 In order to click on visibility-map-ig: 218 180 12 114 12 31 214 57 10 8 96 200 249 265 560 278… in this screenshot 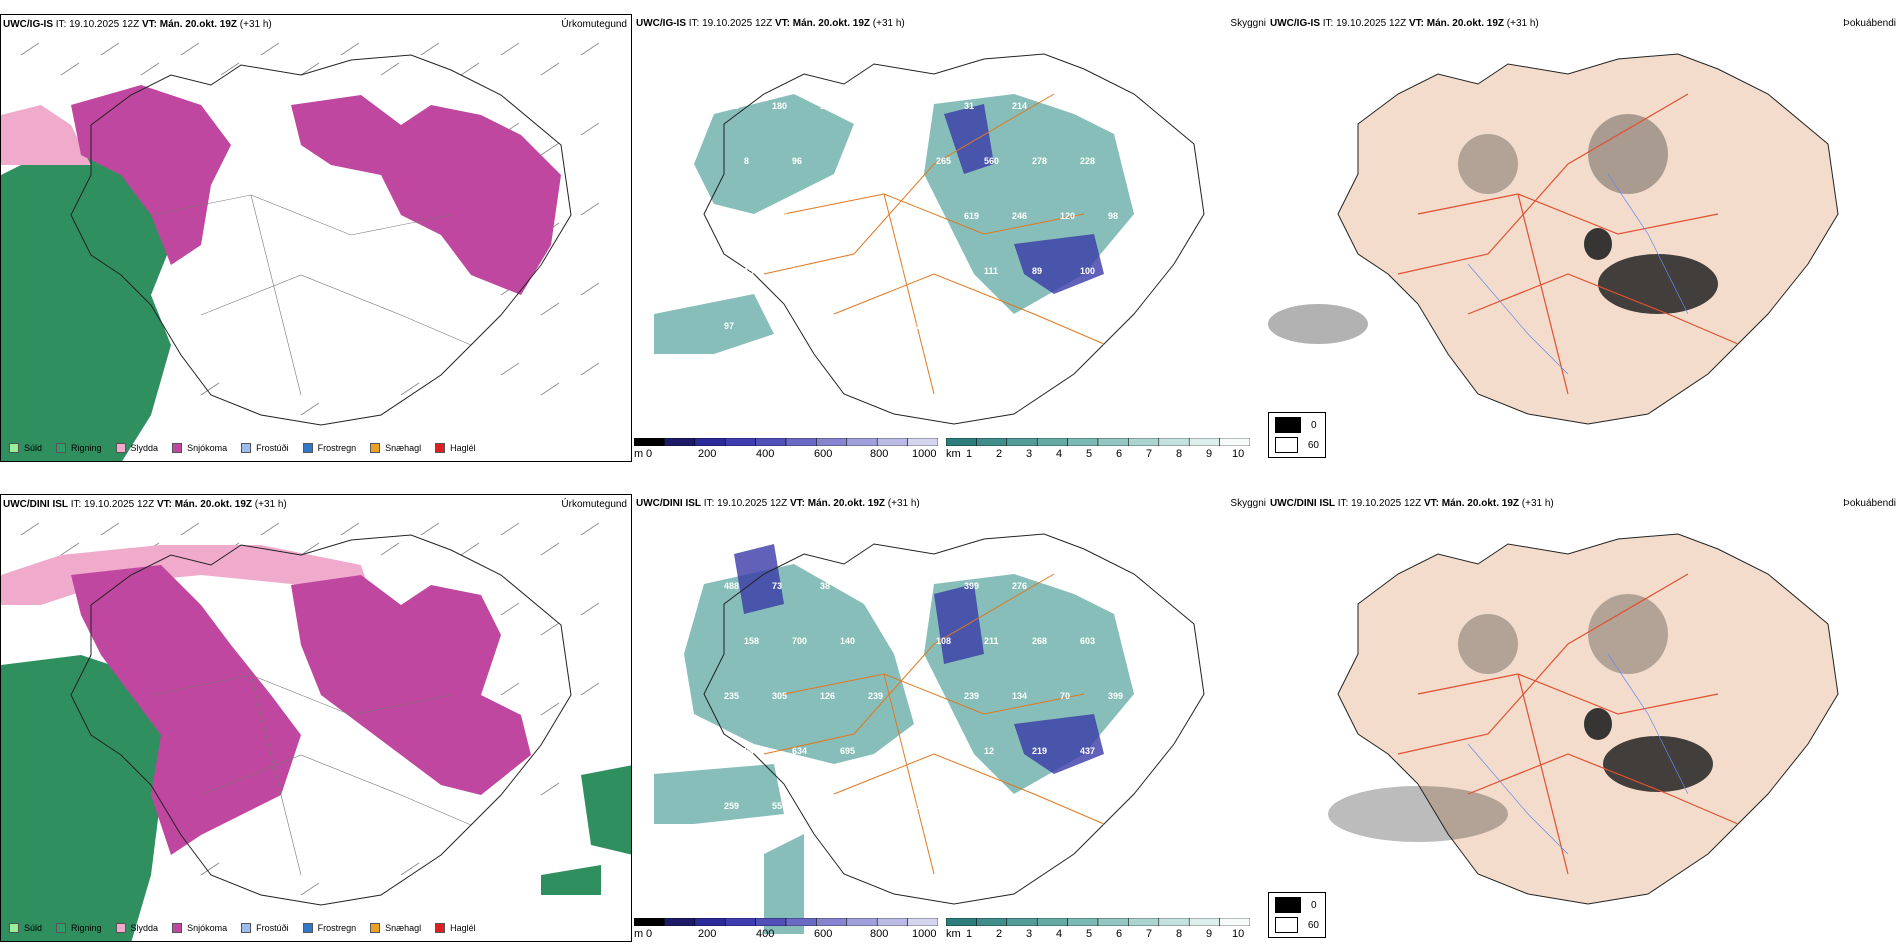, I will do `click(929, 239)`.